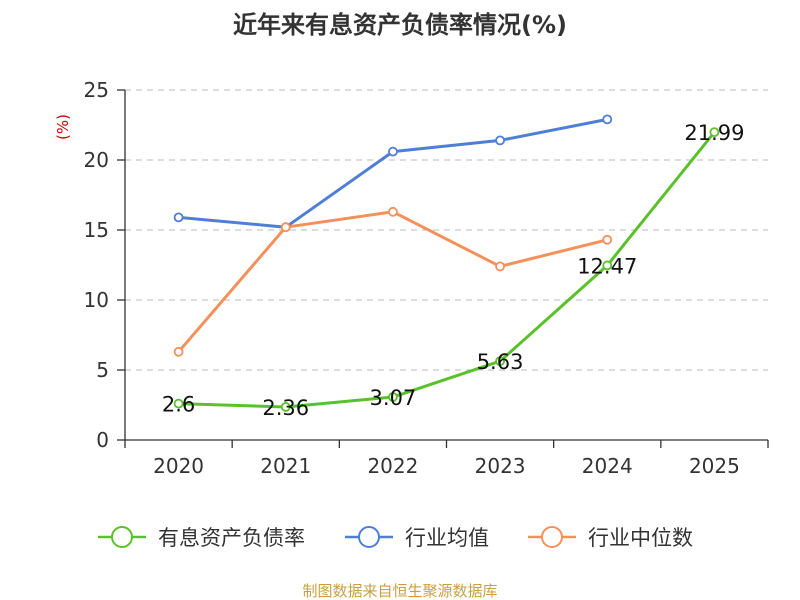 The width and height of the screenshot is (800, 600). What do you see at coordinates (102, 440) in the screenshot?
I see `y-tick-label: 0` at bounding box center [102, 440].